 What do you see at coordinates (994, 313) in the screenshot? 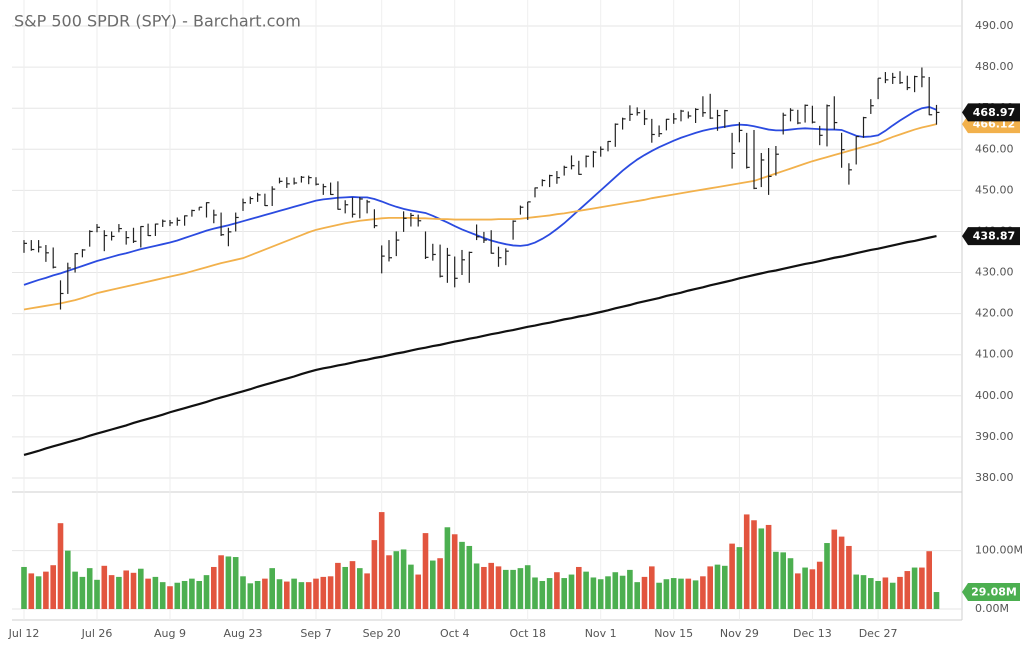
I see `y-tick-label: 420.00` at bounding box center [994, 313].